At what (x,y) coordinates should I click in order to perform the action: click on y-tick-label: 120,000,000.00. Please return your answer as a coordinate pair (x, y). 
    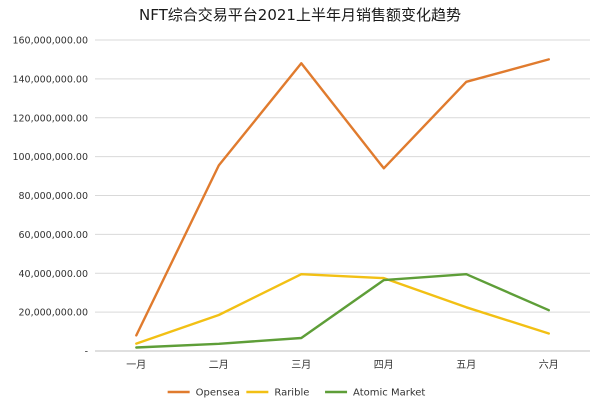
    Looking at the image, I should click on (50, 118).